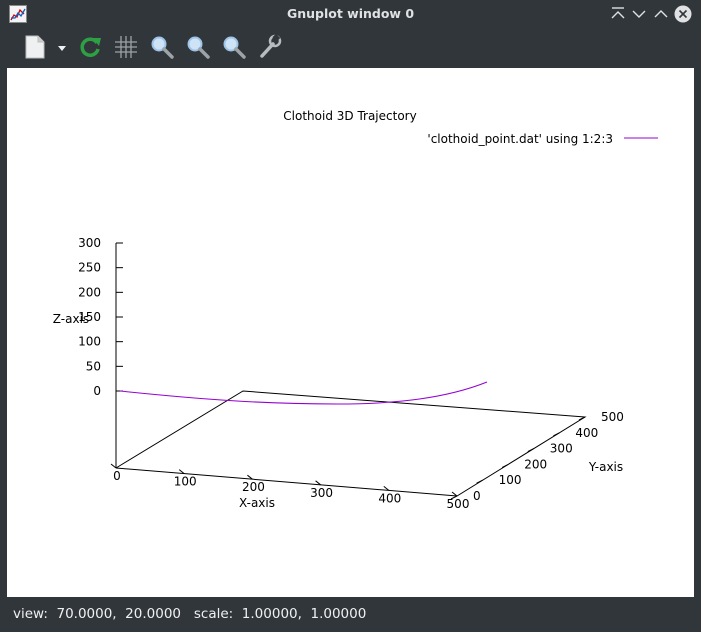 This screenshot has height=632, width=701. Describe the element at coordinates (18, 14) in the screenshot. I see `gnuplot-app-icon` at that location.